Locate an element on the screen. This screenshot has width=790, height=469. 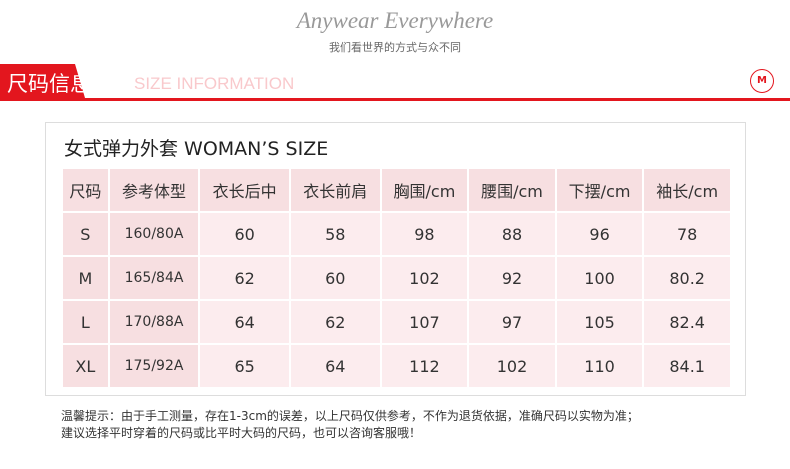
column-header: 衣长后中 is located at coordinates (244, 190).